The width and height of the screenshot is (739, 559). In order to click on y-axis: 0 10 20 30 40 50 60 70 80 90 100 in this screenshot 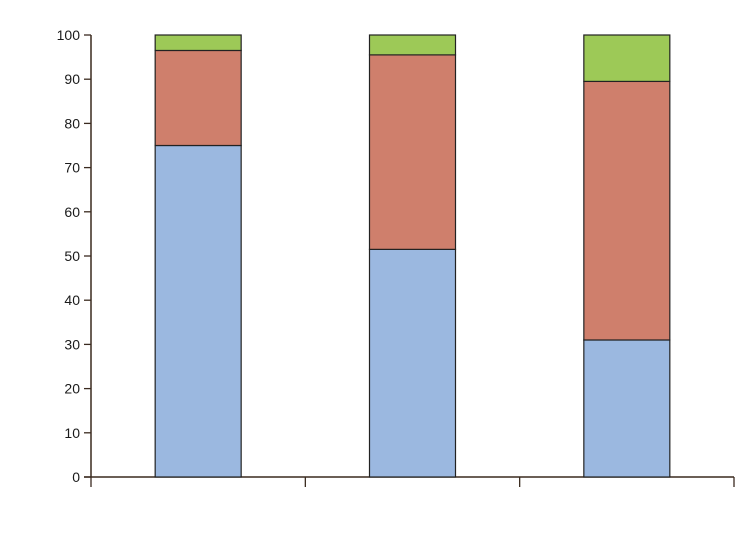, I will do `click(74, 256)`.